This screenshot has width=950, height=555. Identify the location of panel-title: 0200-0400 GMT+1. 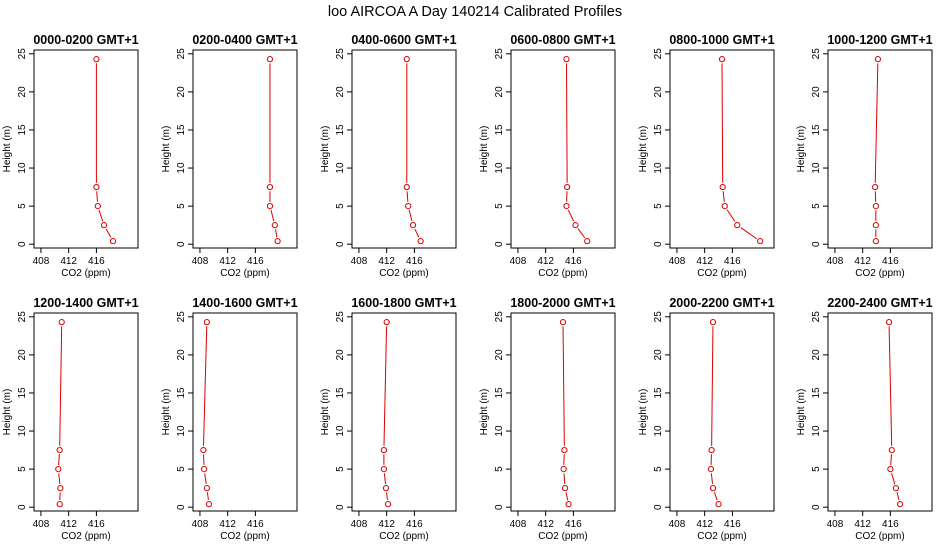
(244, 40).